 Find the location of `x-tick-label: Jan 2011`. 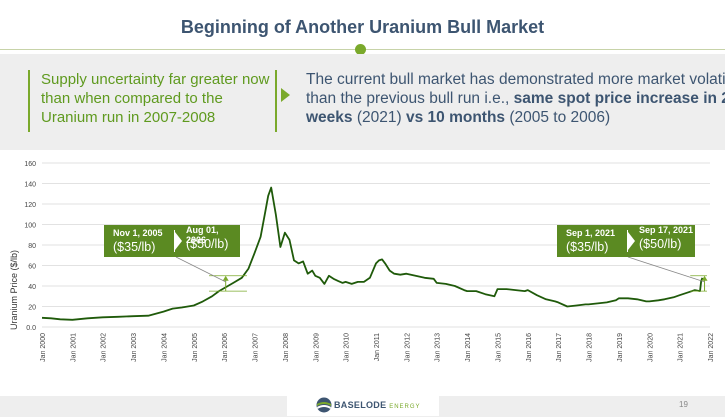

x-tick-label: Jan 2011 is located at coordinates (377, 347).